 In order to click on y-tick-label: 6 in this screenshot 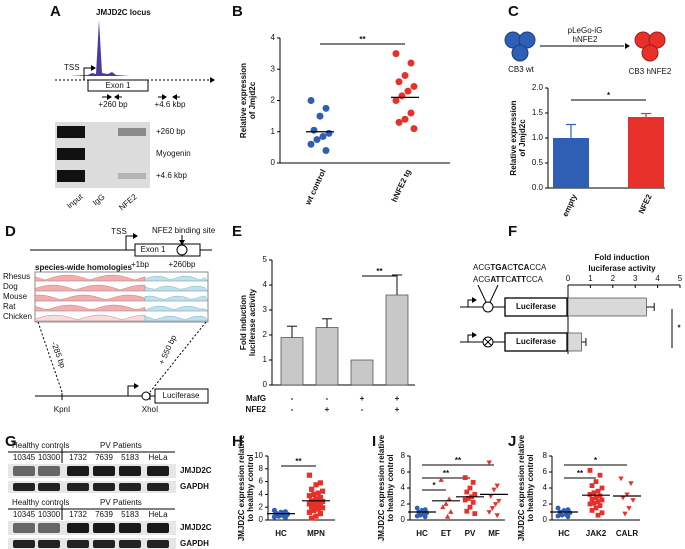, I will do `click(403, 471)`.